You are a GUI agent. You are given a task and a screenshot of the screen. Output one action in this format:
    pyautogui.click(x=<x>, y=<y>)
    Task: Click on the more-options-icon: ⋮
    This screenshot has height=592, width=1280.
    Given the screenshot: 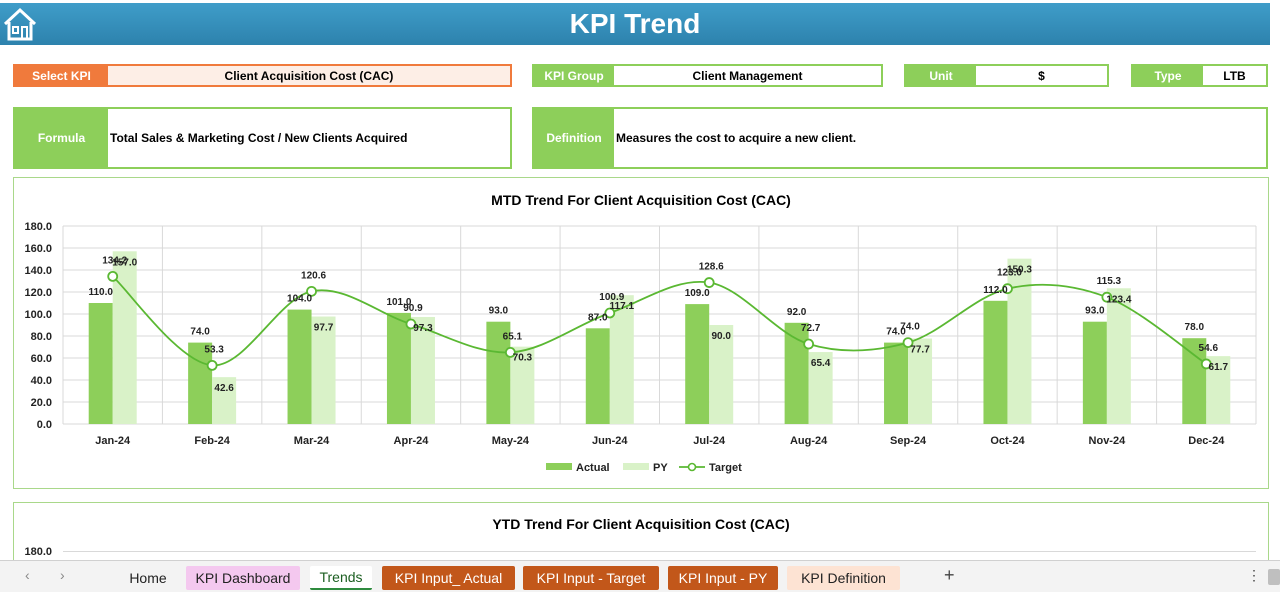 What is the action you would take?
    pyautogui.click(x=1254, y=575)
    